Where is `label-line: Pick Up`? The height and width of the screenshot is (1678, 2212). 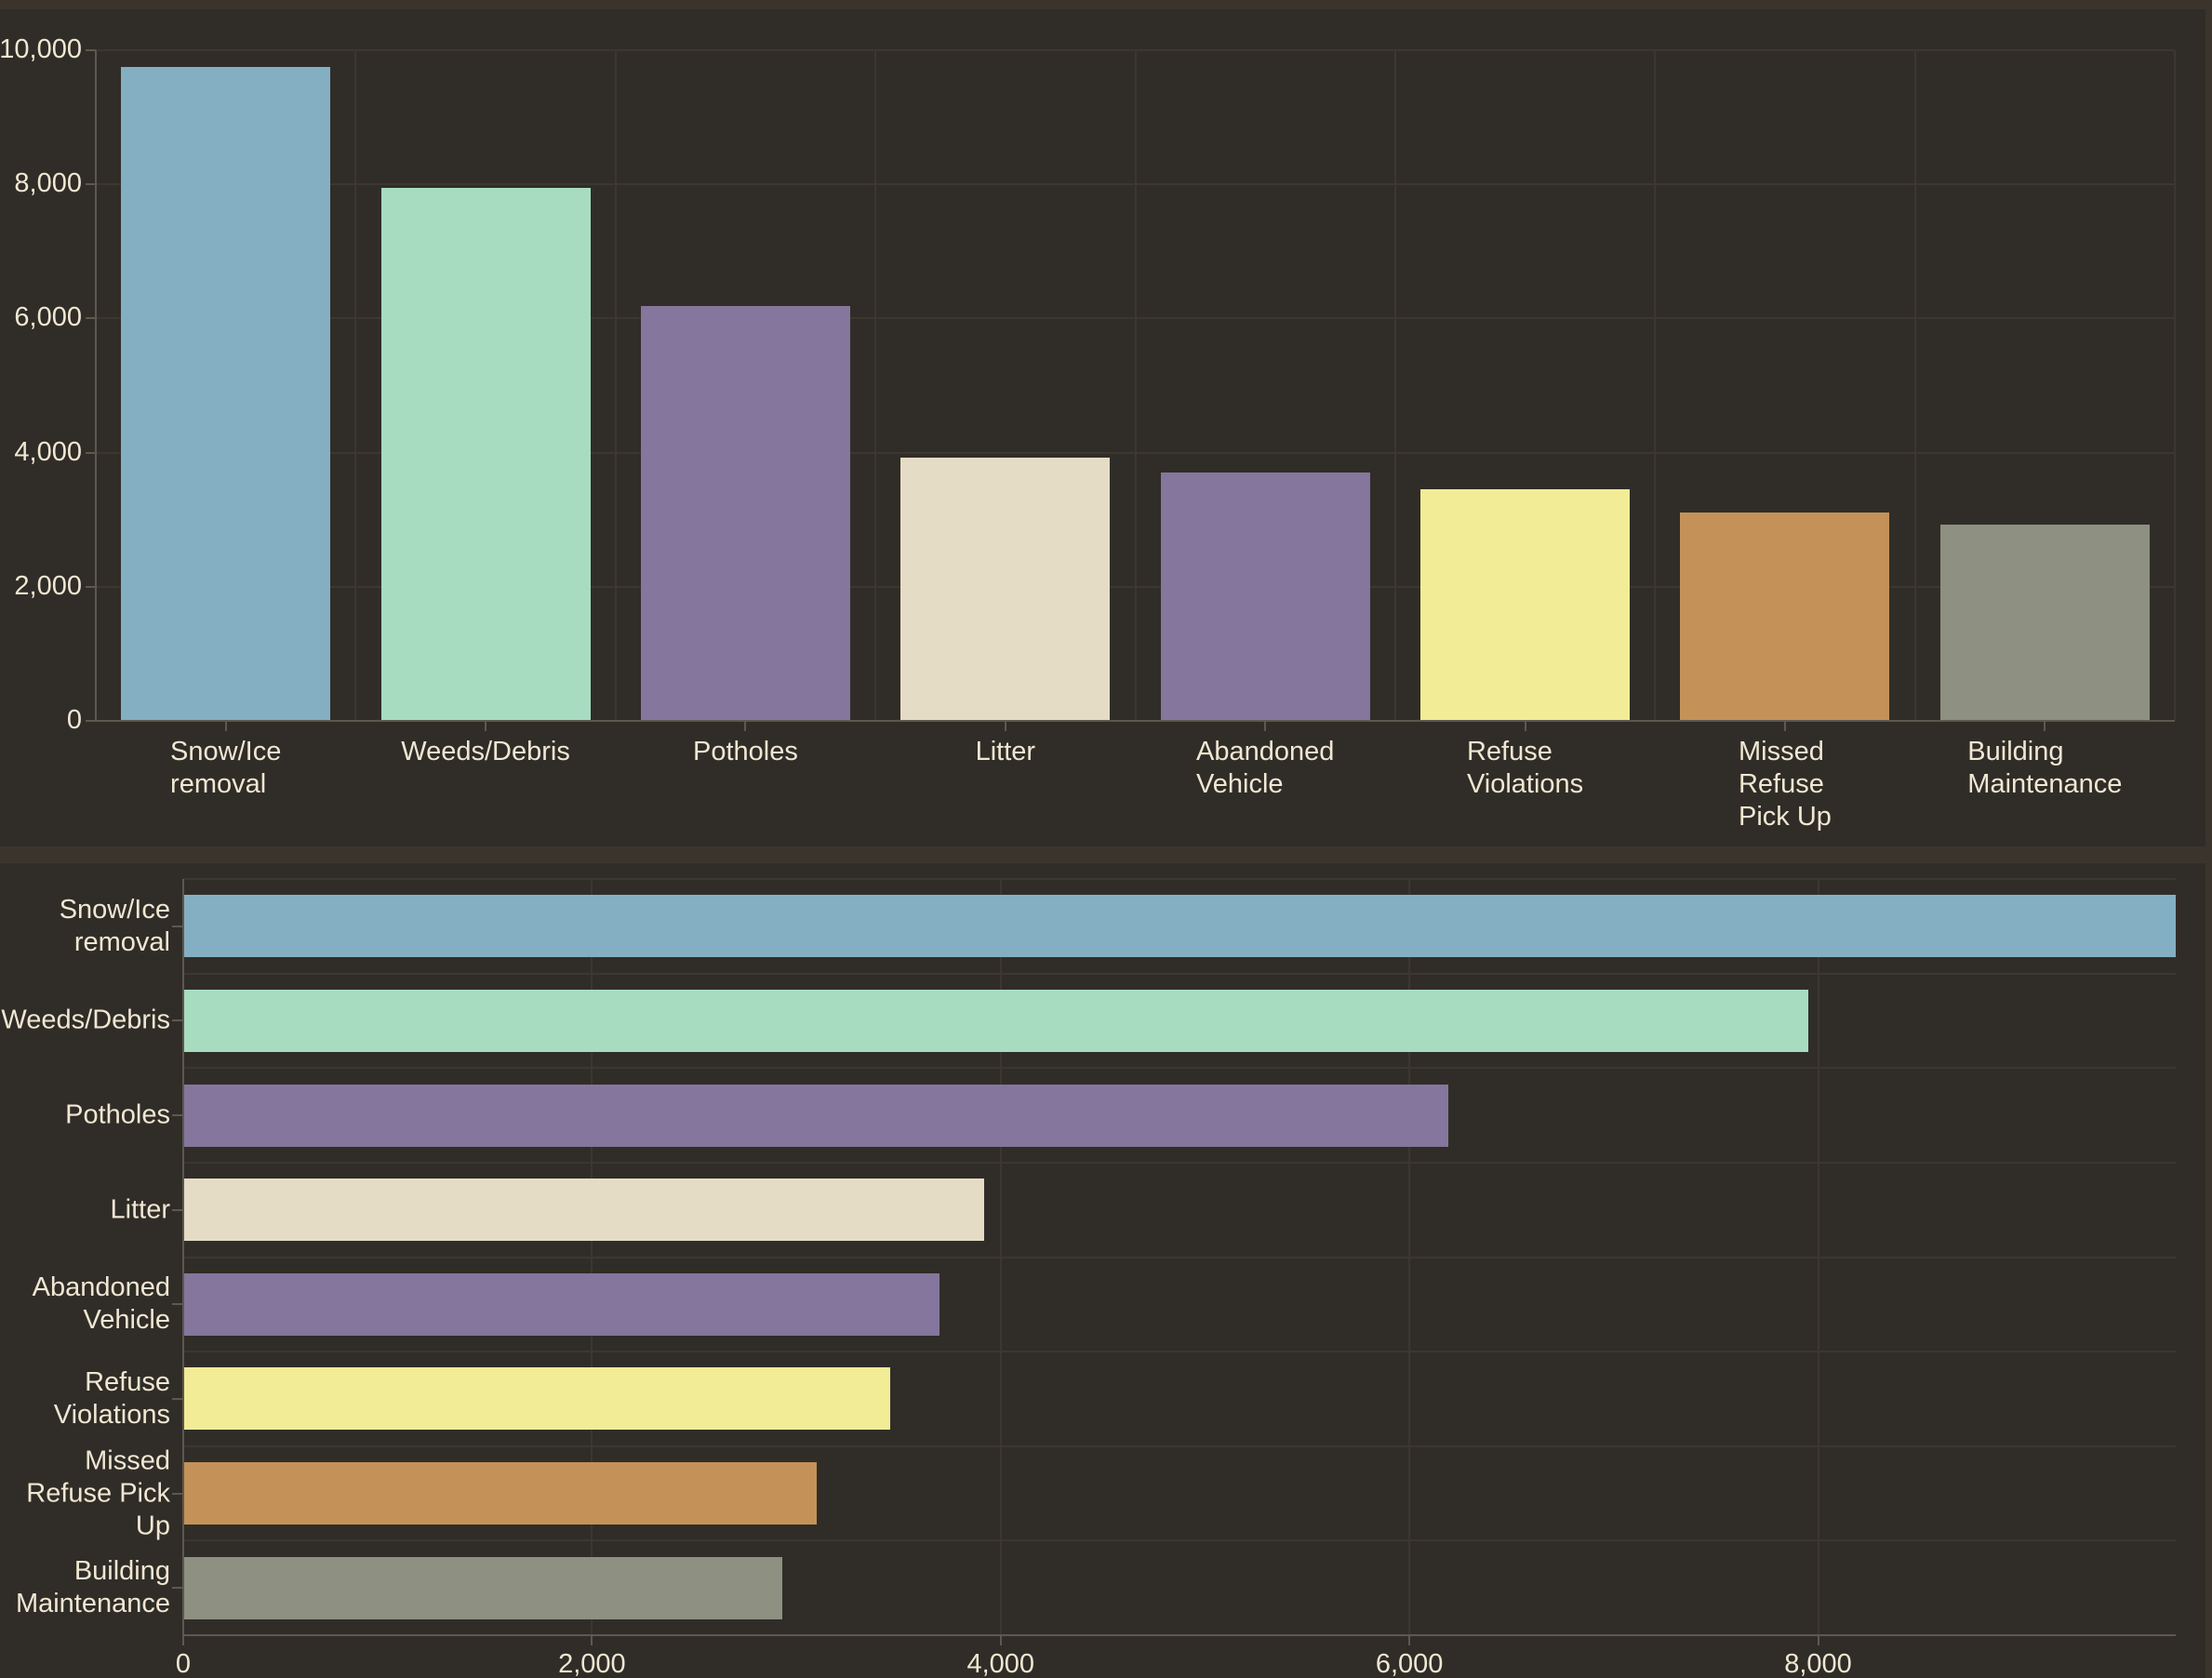 label-line: Pick Up is located at coordinates (1785, 817).